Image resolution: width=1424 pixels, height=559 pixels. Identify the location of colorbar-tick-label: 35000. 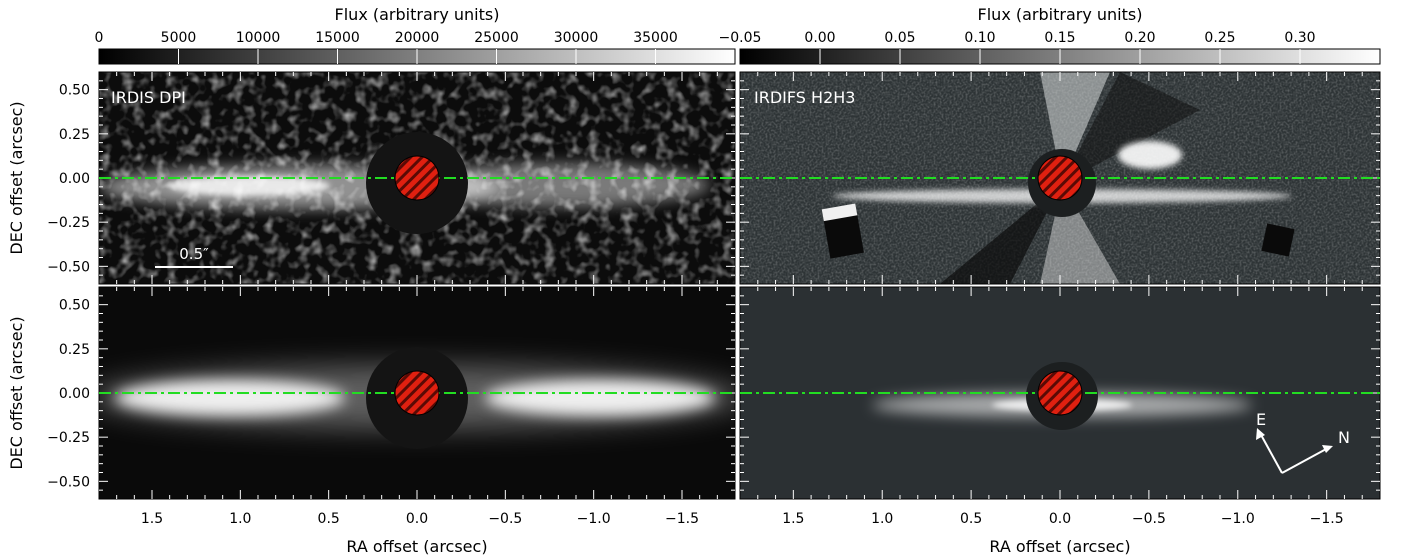
(655, 38).